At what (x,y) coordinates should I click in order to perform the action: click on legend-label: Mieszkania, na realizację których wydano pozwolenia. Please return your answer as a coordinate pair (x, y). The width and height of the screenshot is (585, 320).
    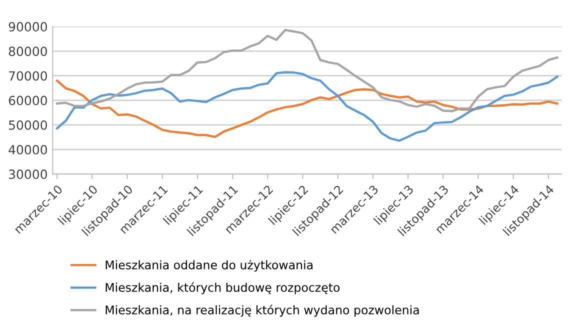
    Looking at the image, I should click on (262, 310).